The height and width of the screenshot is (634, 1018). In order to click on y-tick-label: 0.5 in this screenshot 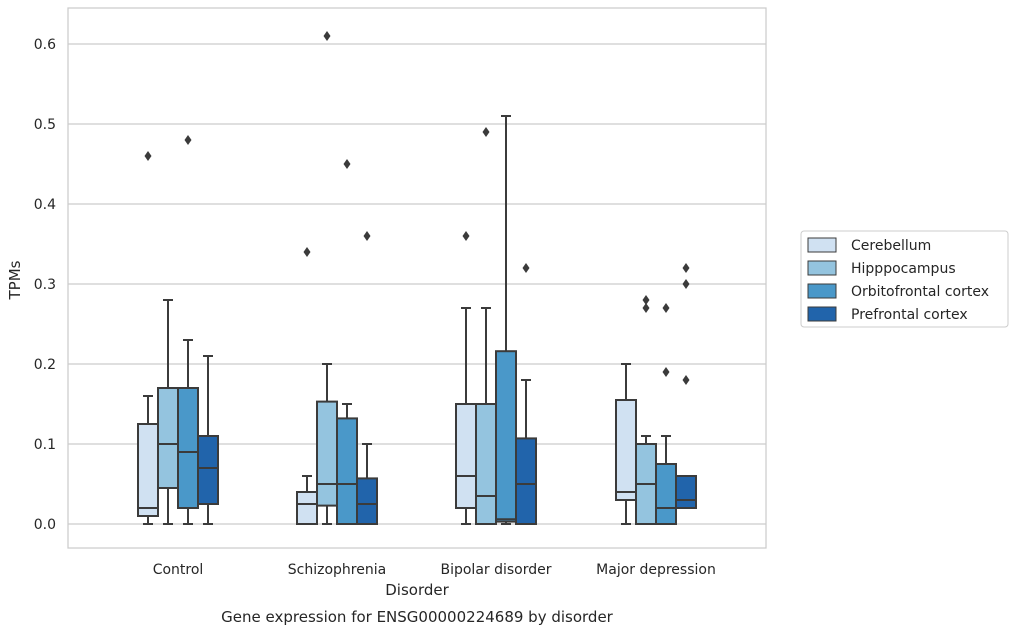, I will do `click(45, 125)`.